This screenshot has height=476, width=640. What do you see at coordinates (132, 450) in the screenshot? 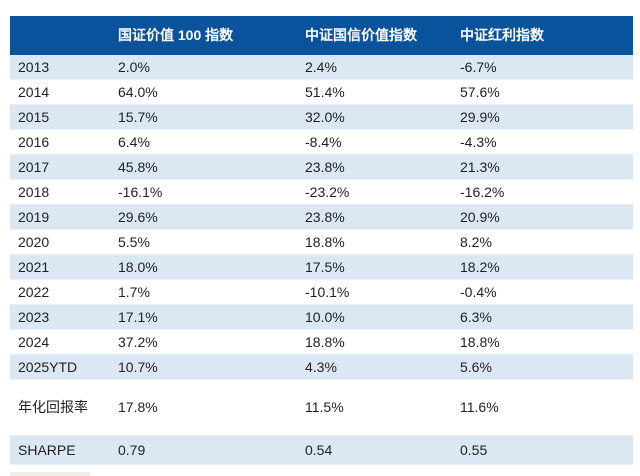
I see `value-cell: 0.79` at bounding box center [132, 450].